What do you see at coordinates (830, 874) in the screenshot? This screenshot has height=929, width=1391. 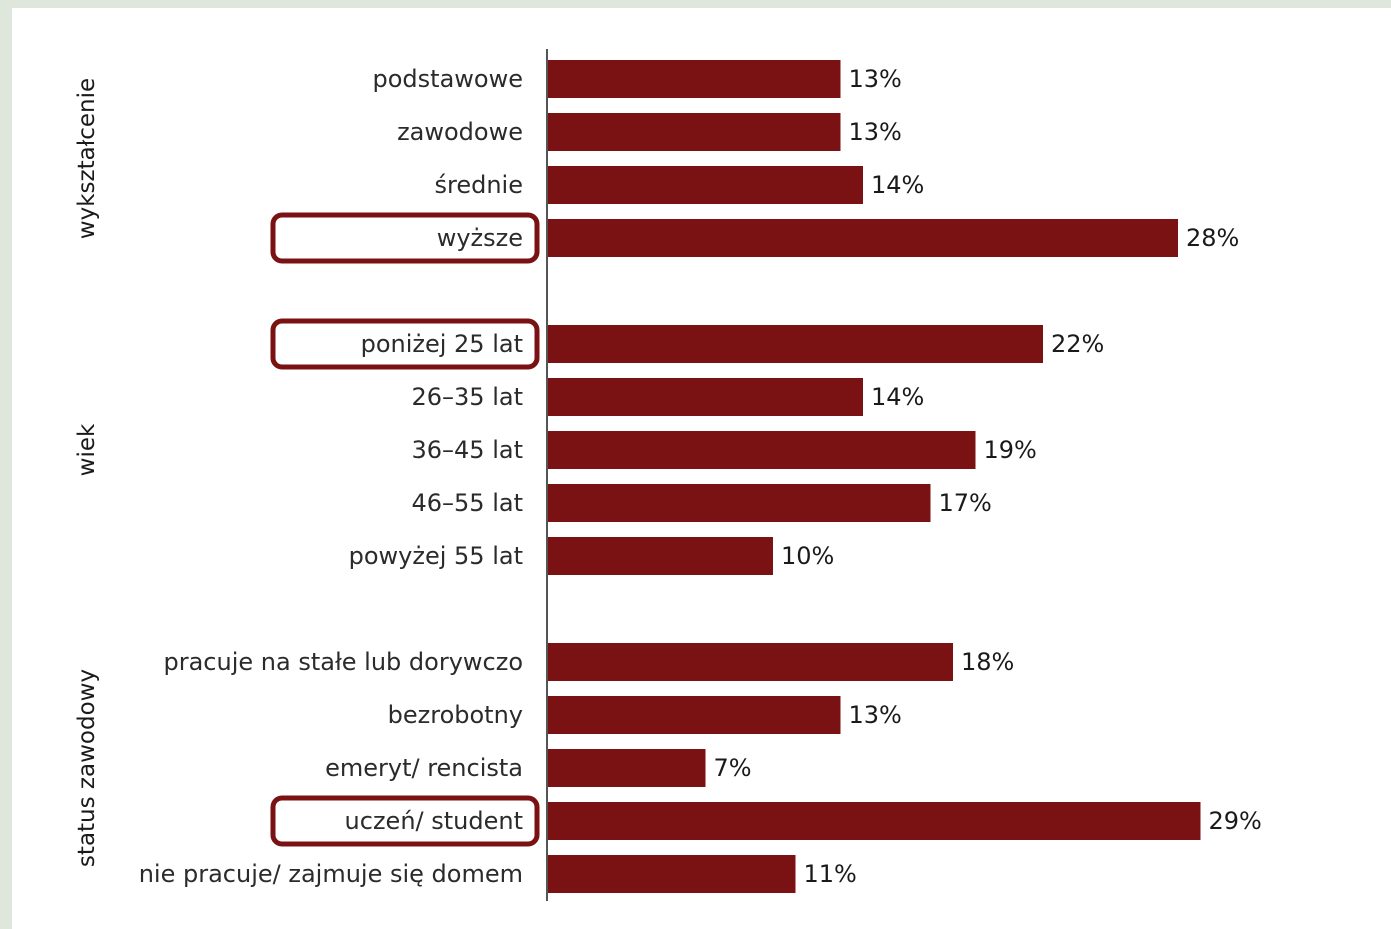 I see `value-label: 11%` at bounding box center [830, 874].